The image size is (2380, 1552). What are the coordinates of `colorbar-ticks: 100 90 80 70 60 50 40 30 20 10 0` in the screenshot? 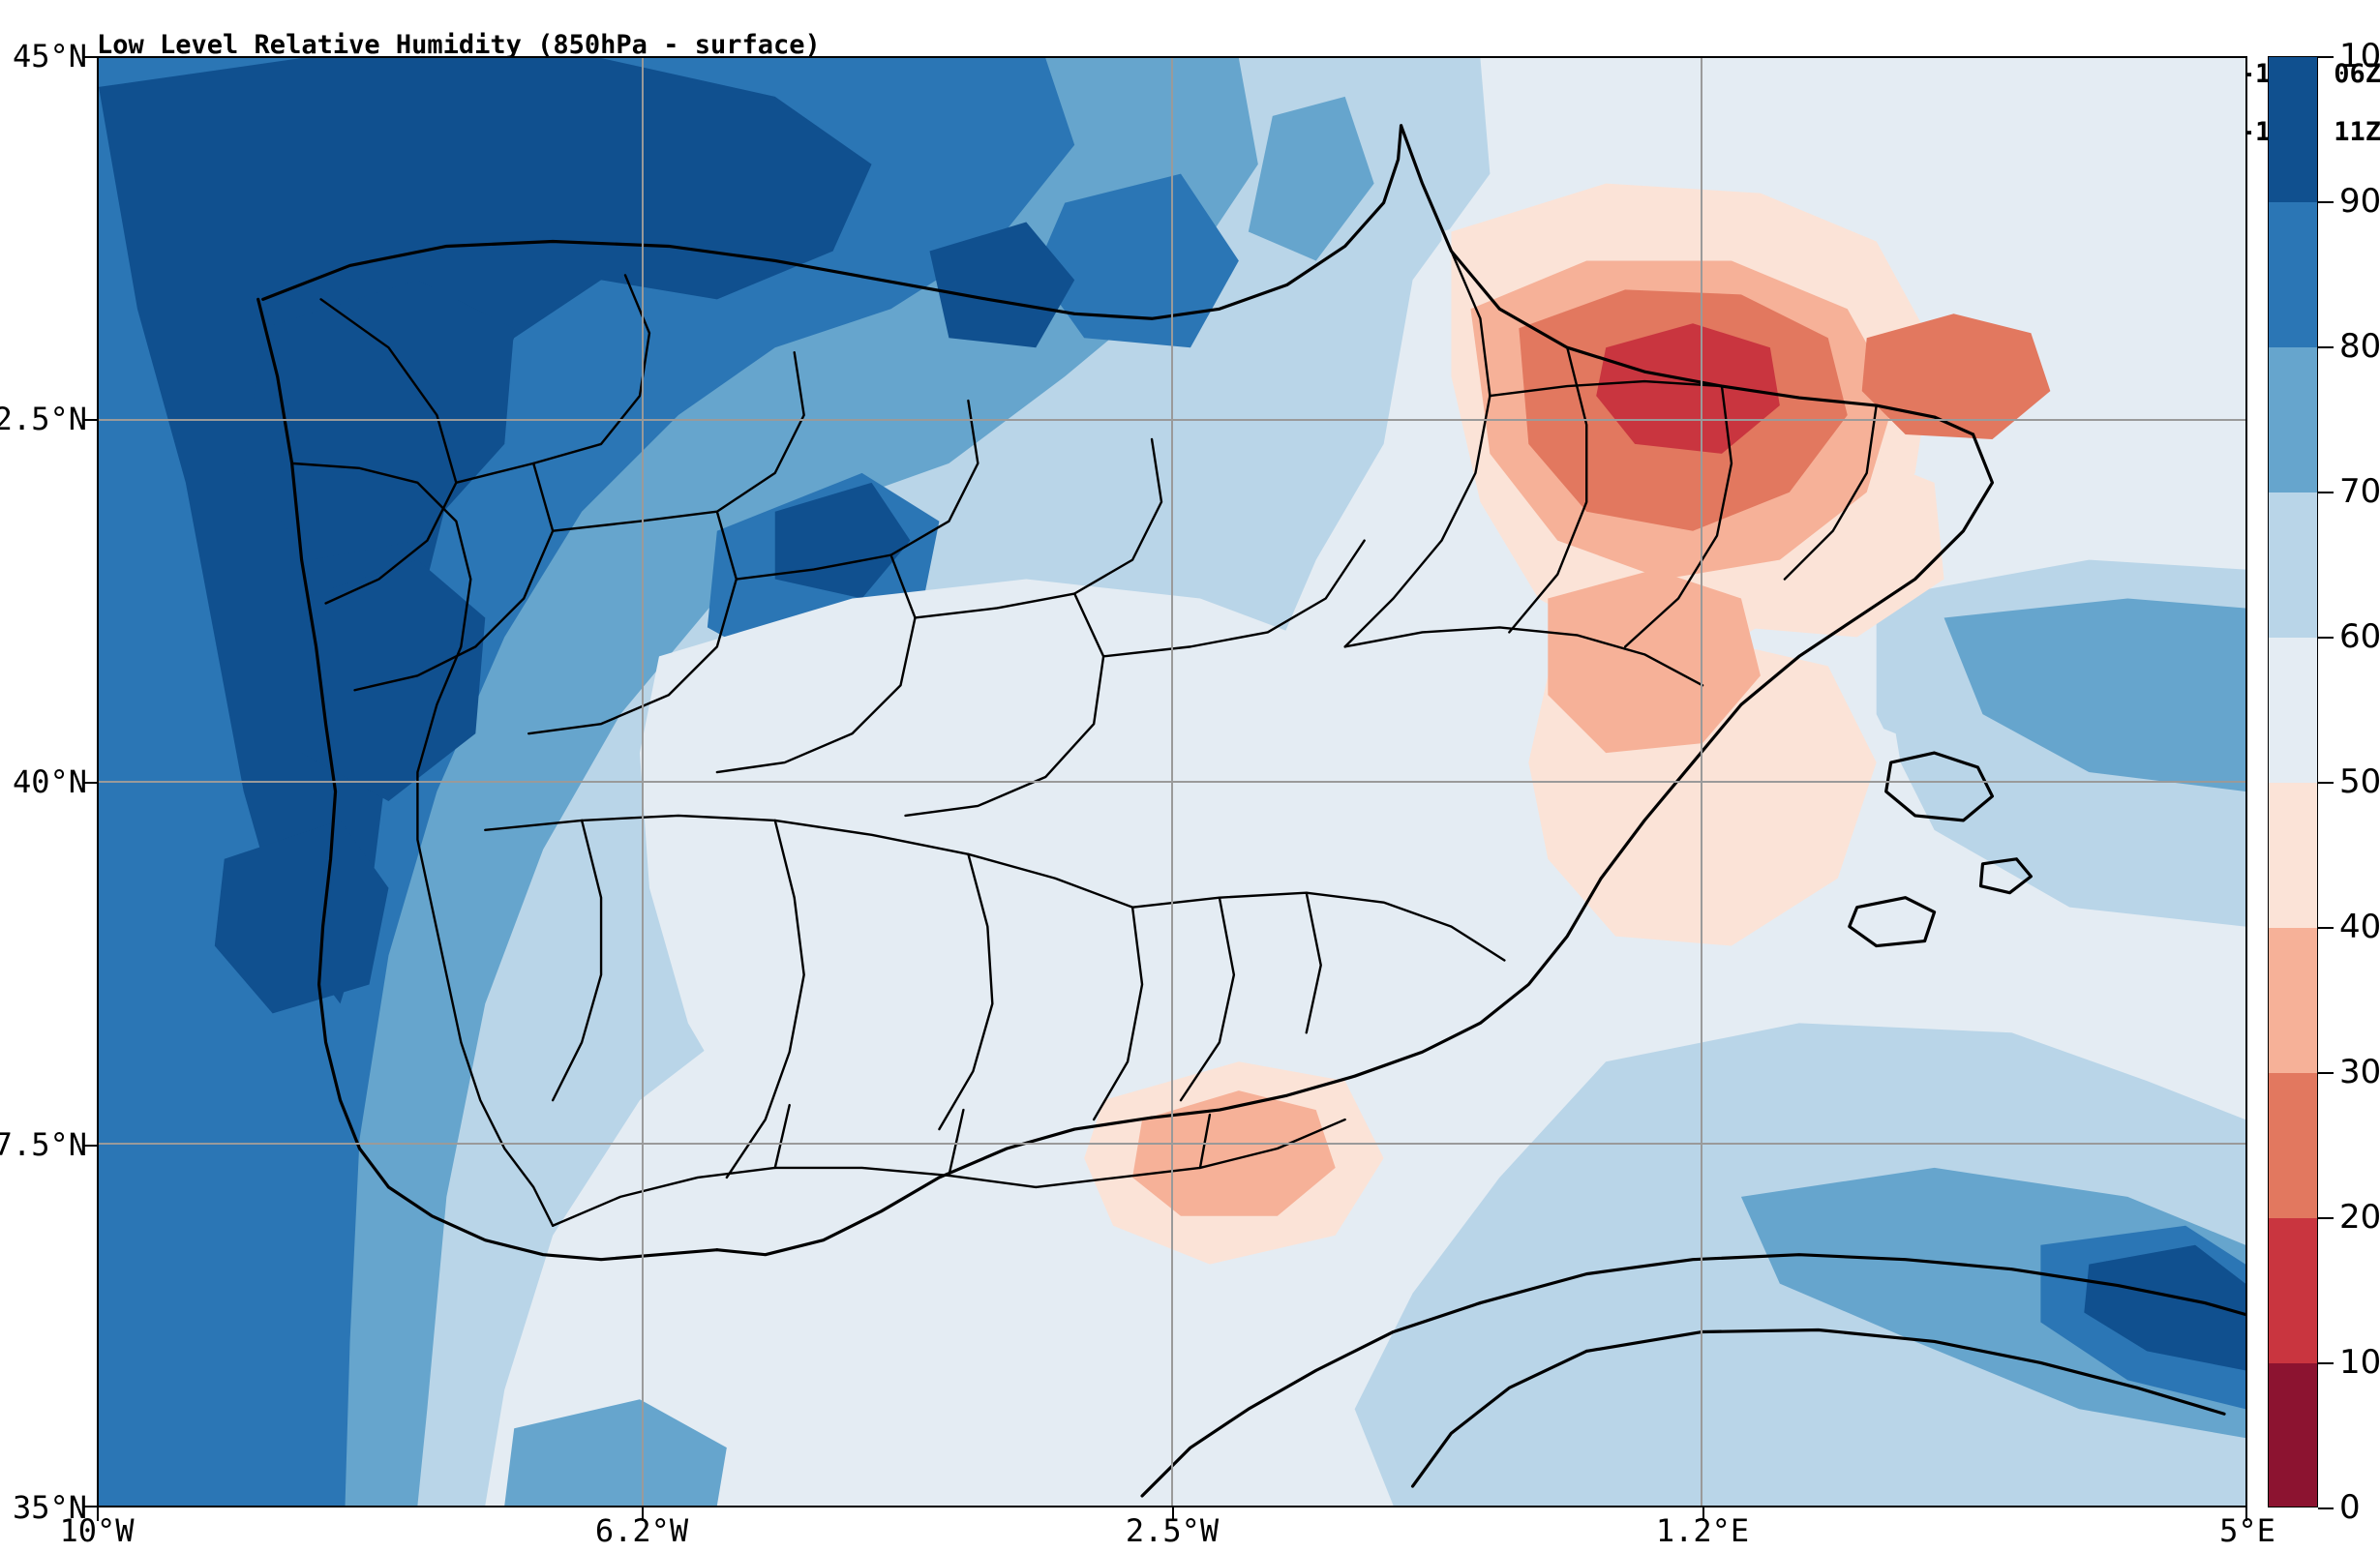 It's located at (2349, 782).